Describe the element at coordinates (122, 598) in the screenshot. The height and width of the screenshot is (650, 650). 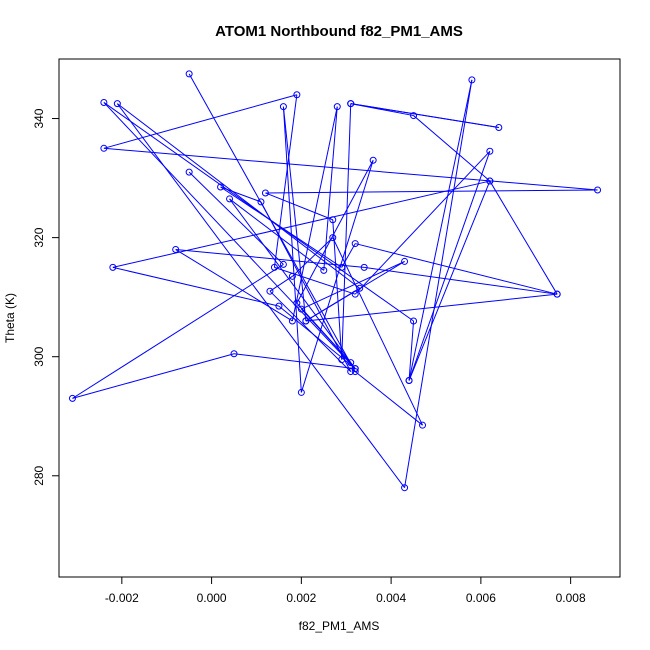
I see `x-tick-label: -0.002` at that location.